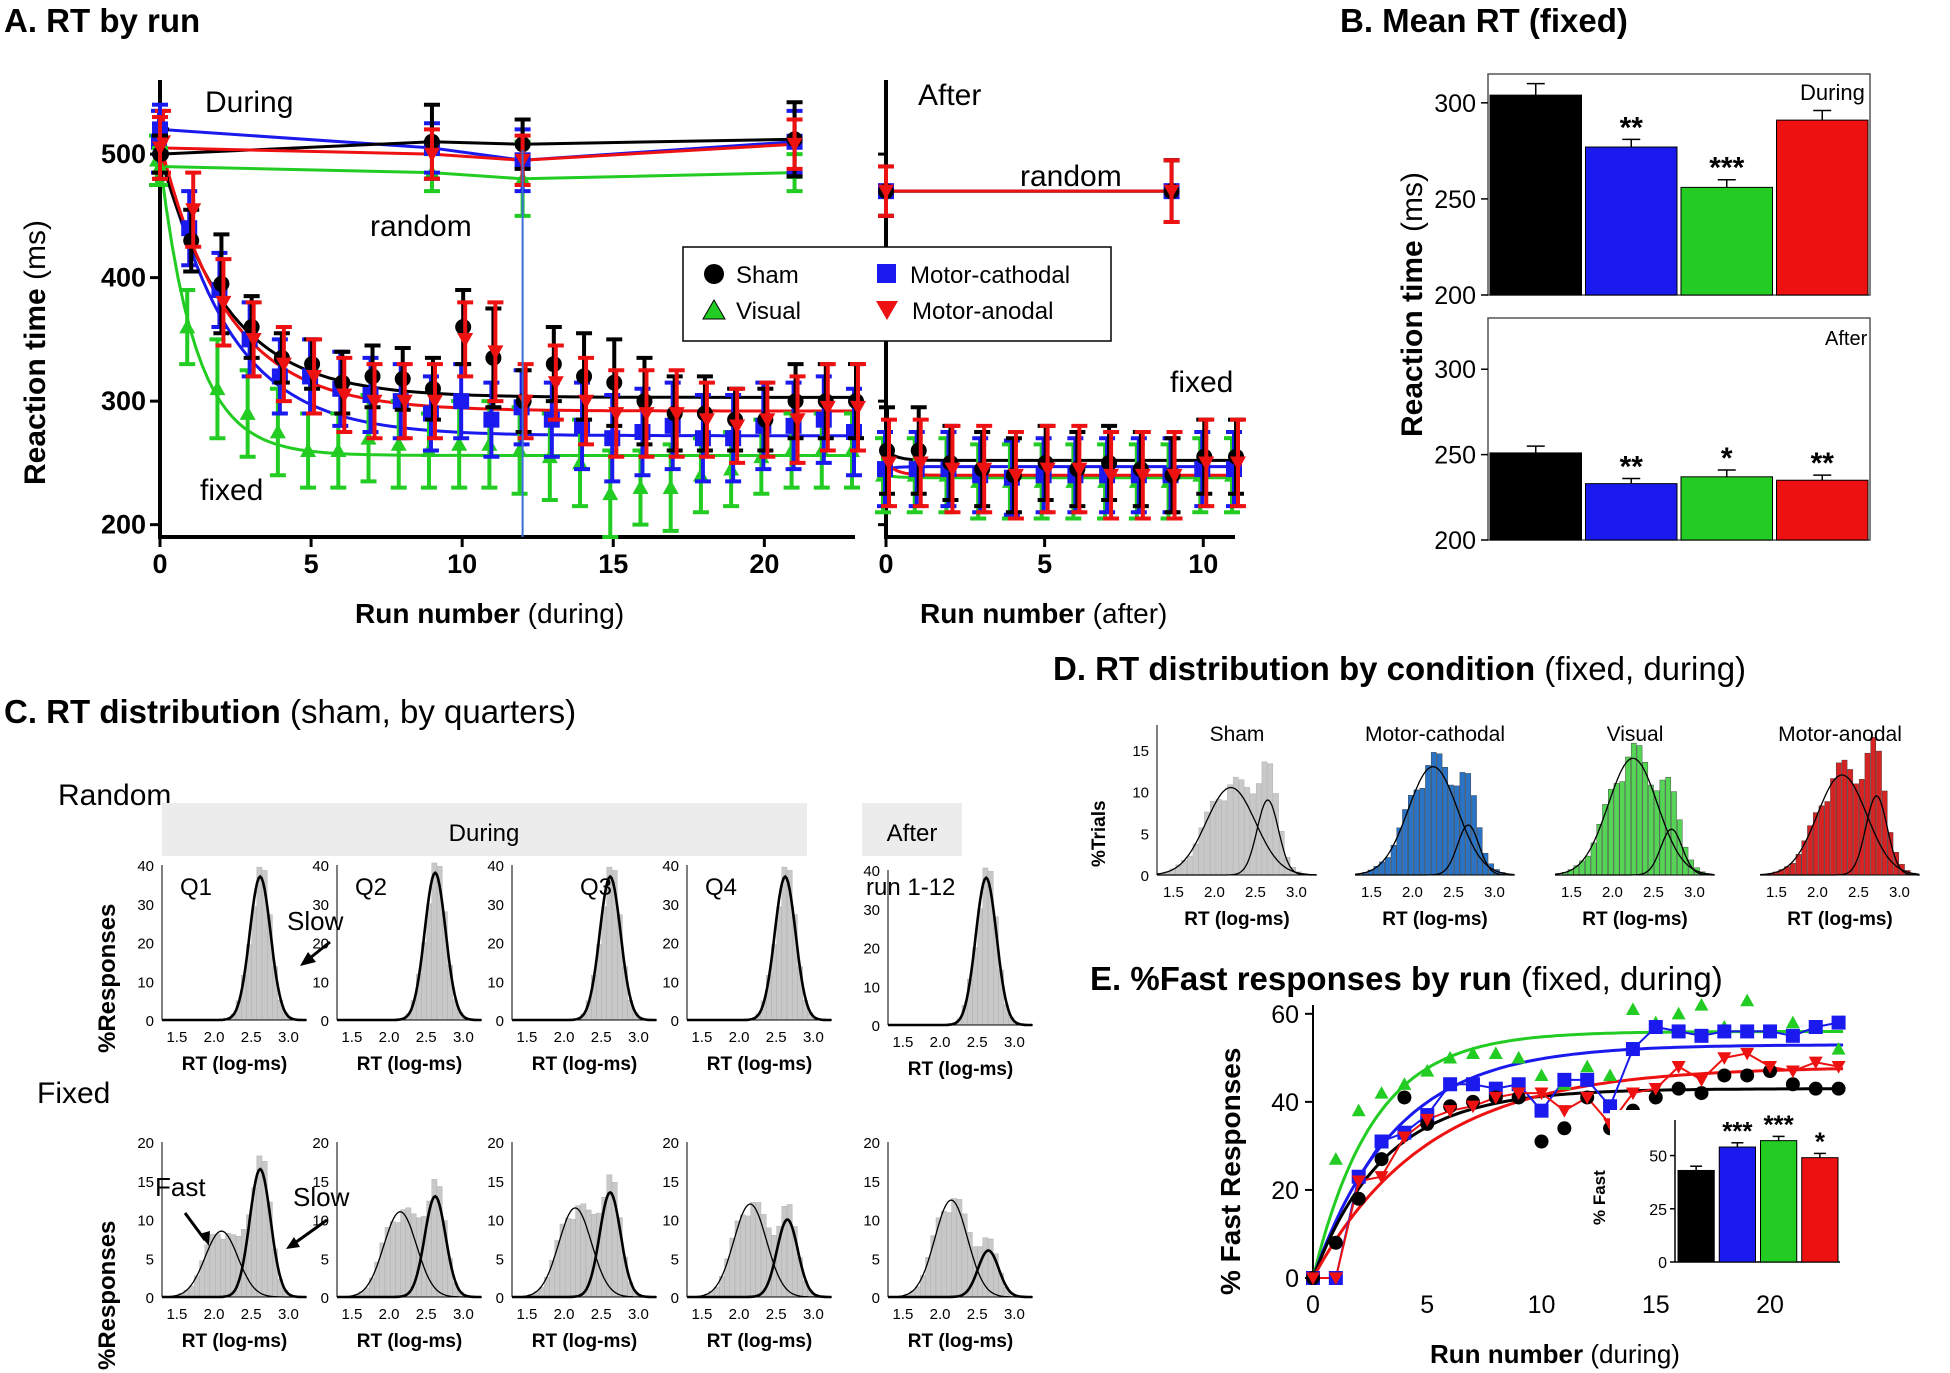 The width and height of the screenshot is (1950, 1373). Describe the element at coordinates (1839, 825) in the screenshot. I see `fit-curve` at that location.